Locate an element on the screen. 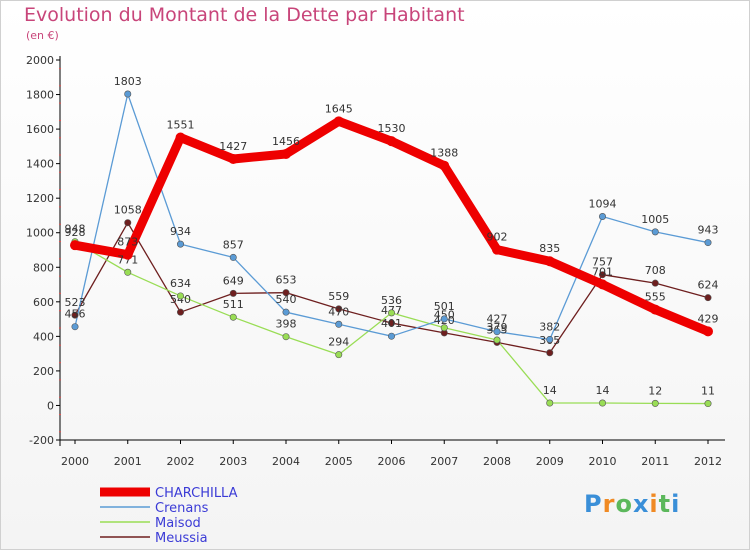  y-tick-label: 1000 is located at coordinates (40, 233).